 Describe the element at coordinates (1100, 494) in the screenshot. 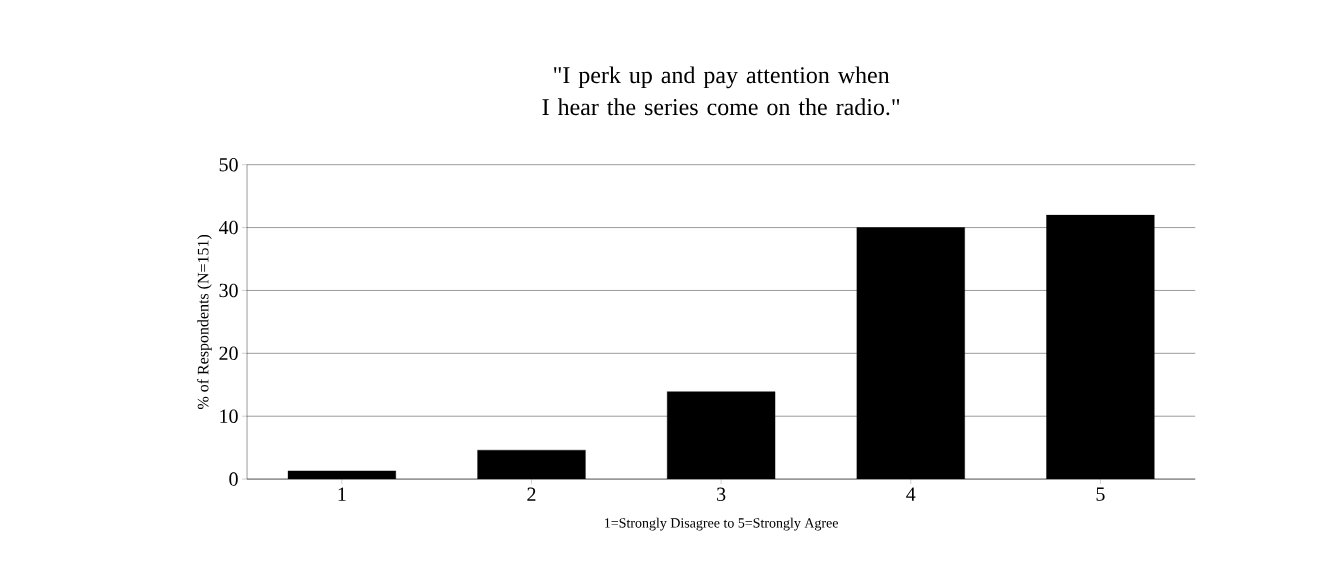

I see `x-tick-label: 5` at that location.